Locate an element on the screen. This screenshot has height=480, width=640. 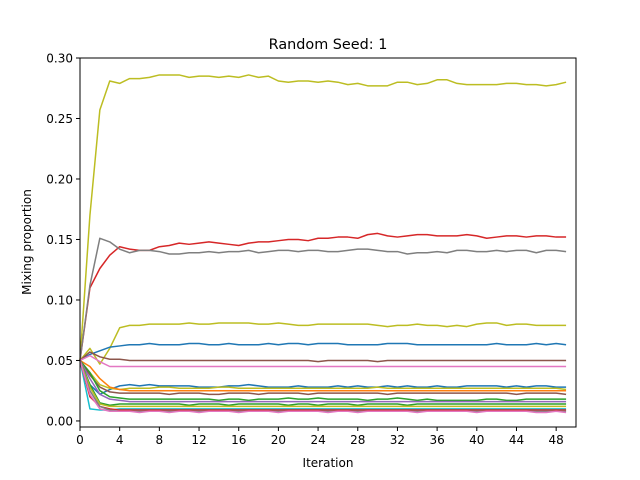
y-tick-label: 0.00 is located at coordinates (59, 421).